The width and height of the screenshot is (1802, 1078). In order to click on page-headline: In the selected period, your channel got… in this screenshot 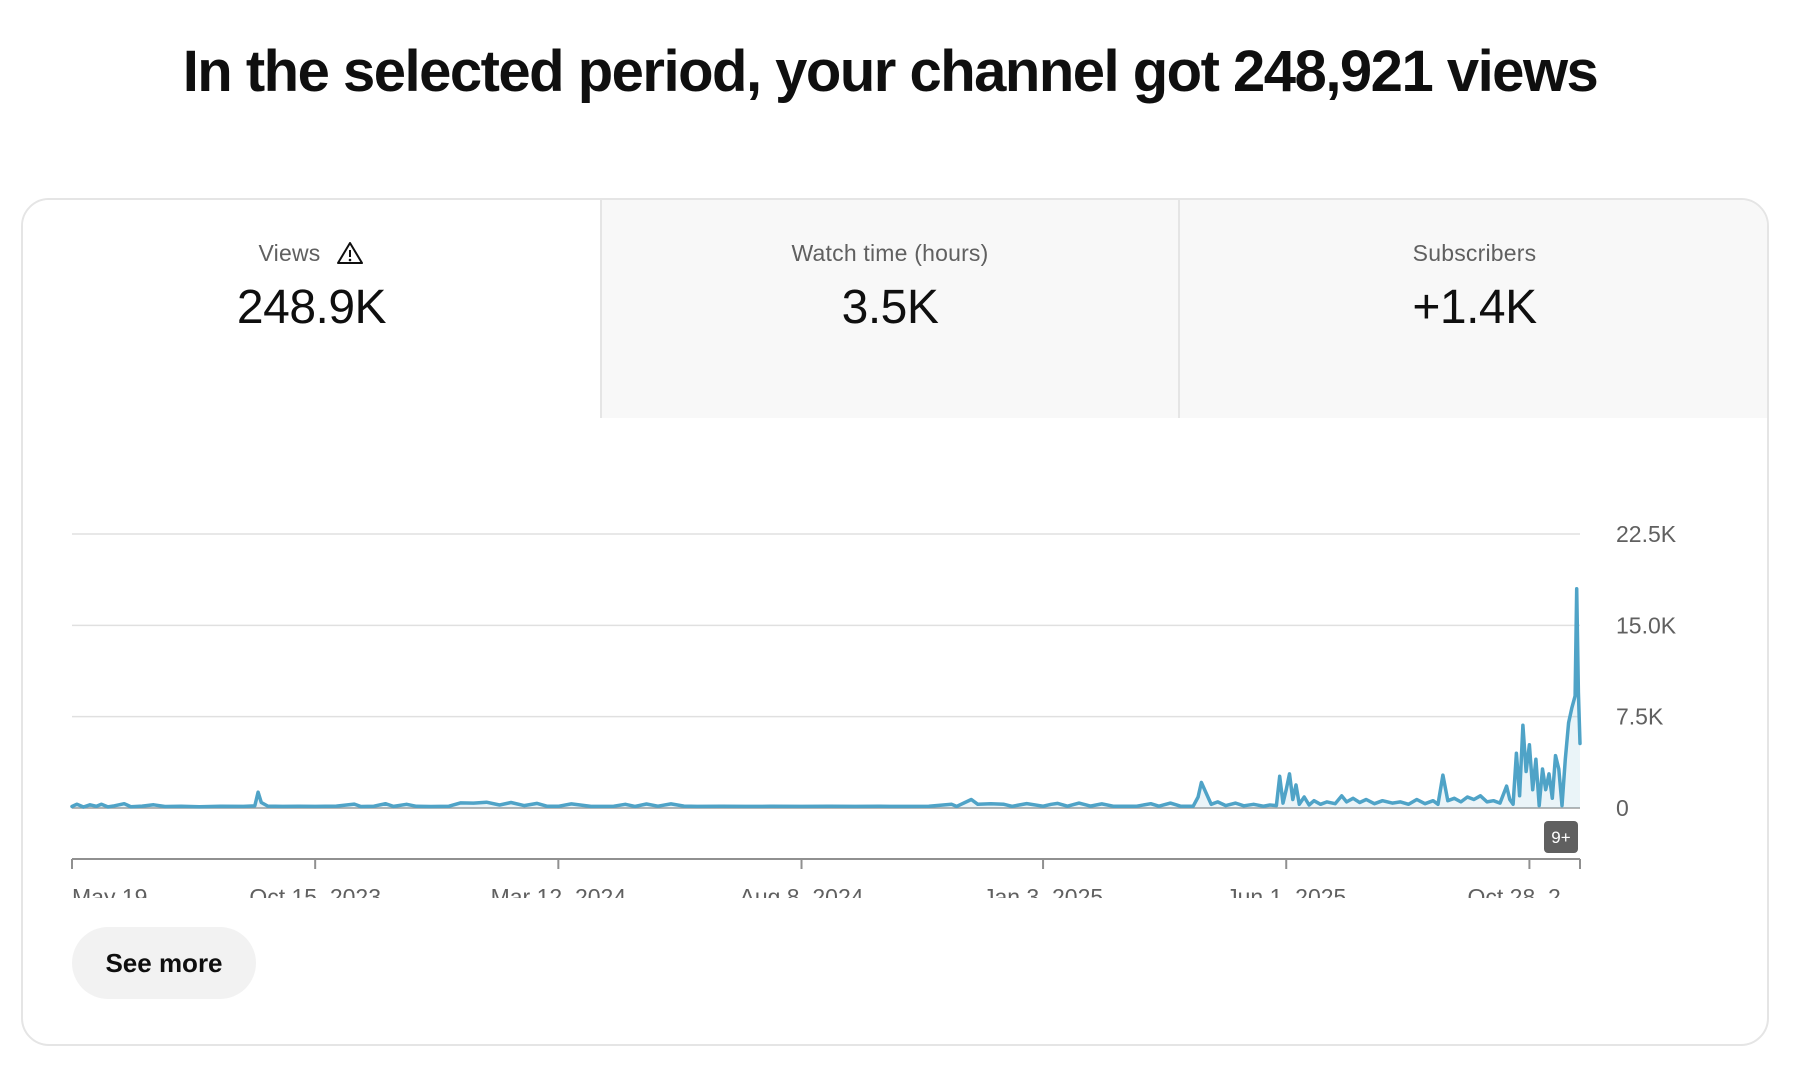, I will do `click(890, 71)`.